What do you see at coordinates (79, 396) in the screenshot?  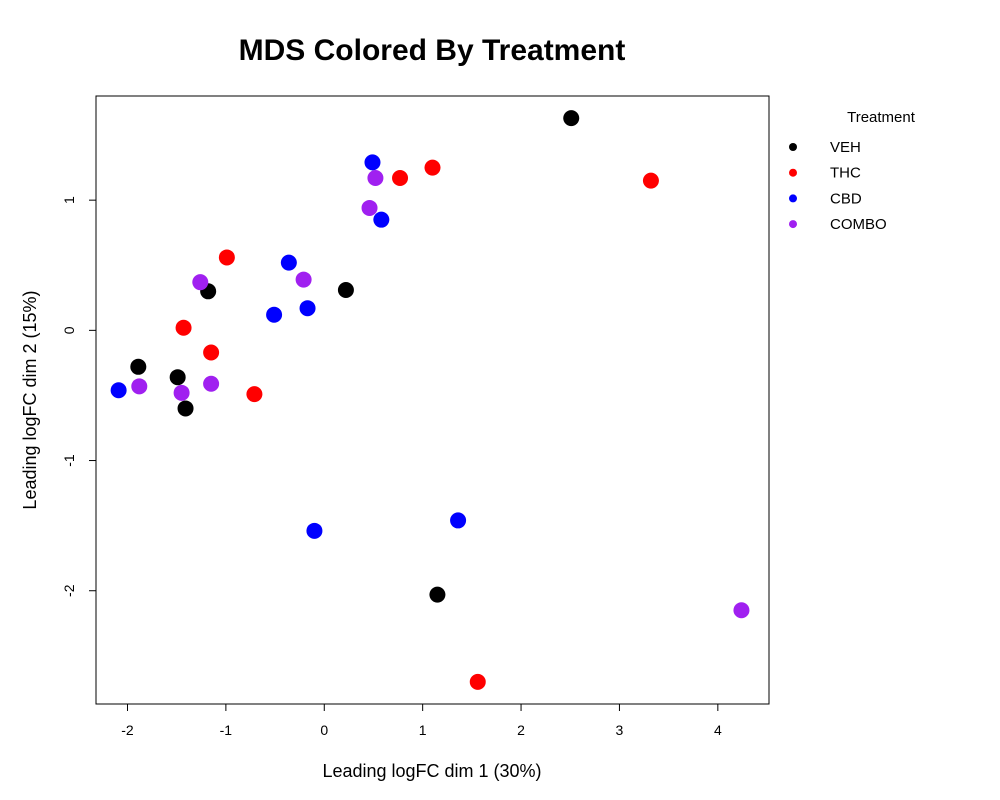 I see `y-axis: -2 -1 0 1` at bounding box center [79, 396].